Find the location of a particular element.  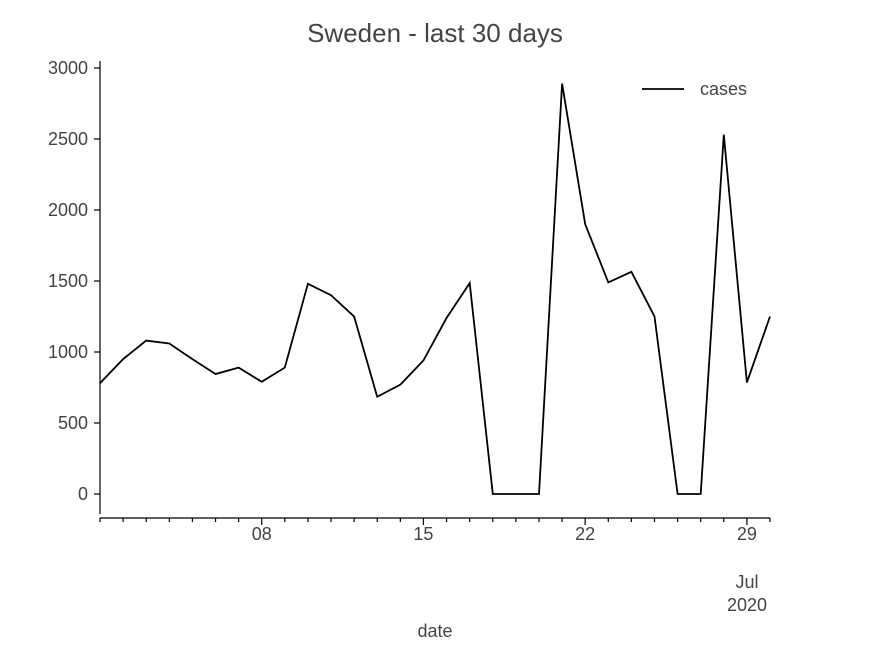

y-tick-label: 1000 is located at coordinates (68, 352).